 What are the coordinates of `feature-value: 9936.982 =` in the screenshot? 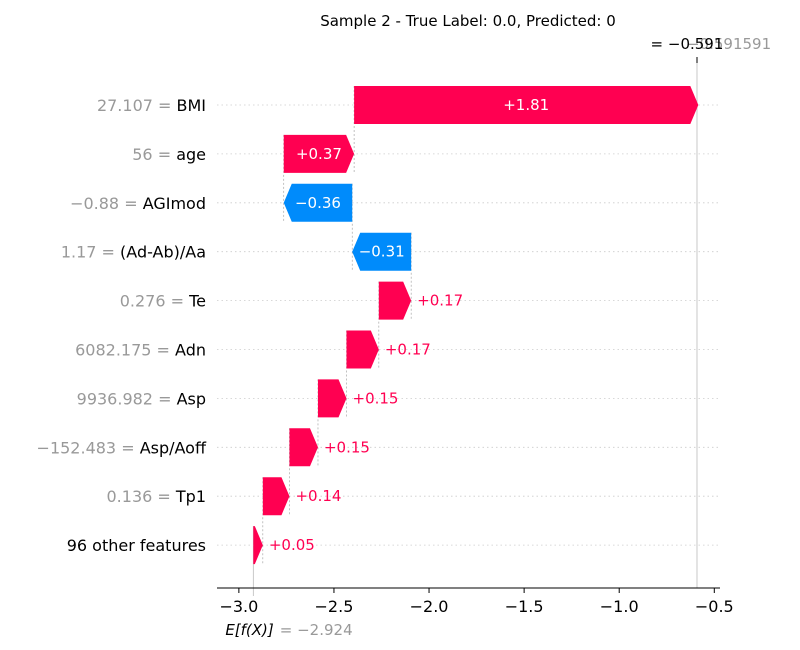 It's located at (127, 398).